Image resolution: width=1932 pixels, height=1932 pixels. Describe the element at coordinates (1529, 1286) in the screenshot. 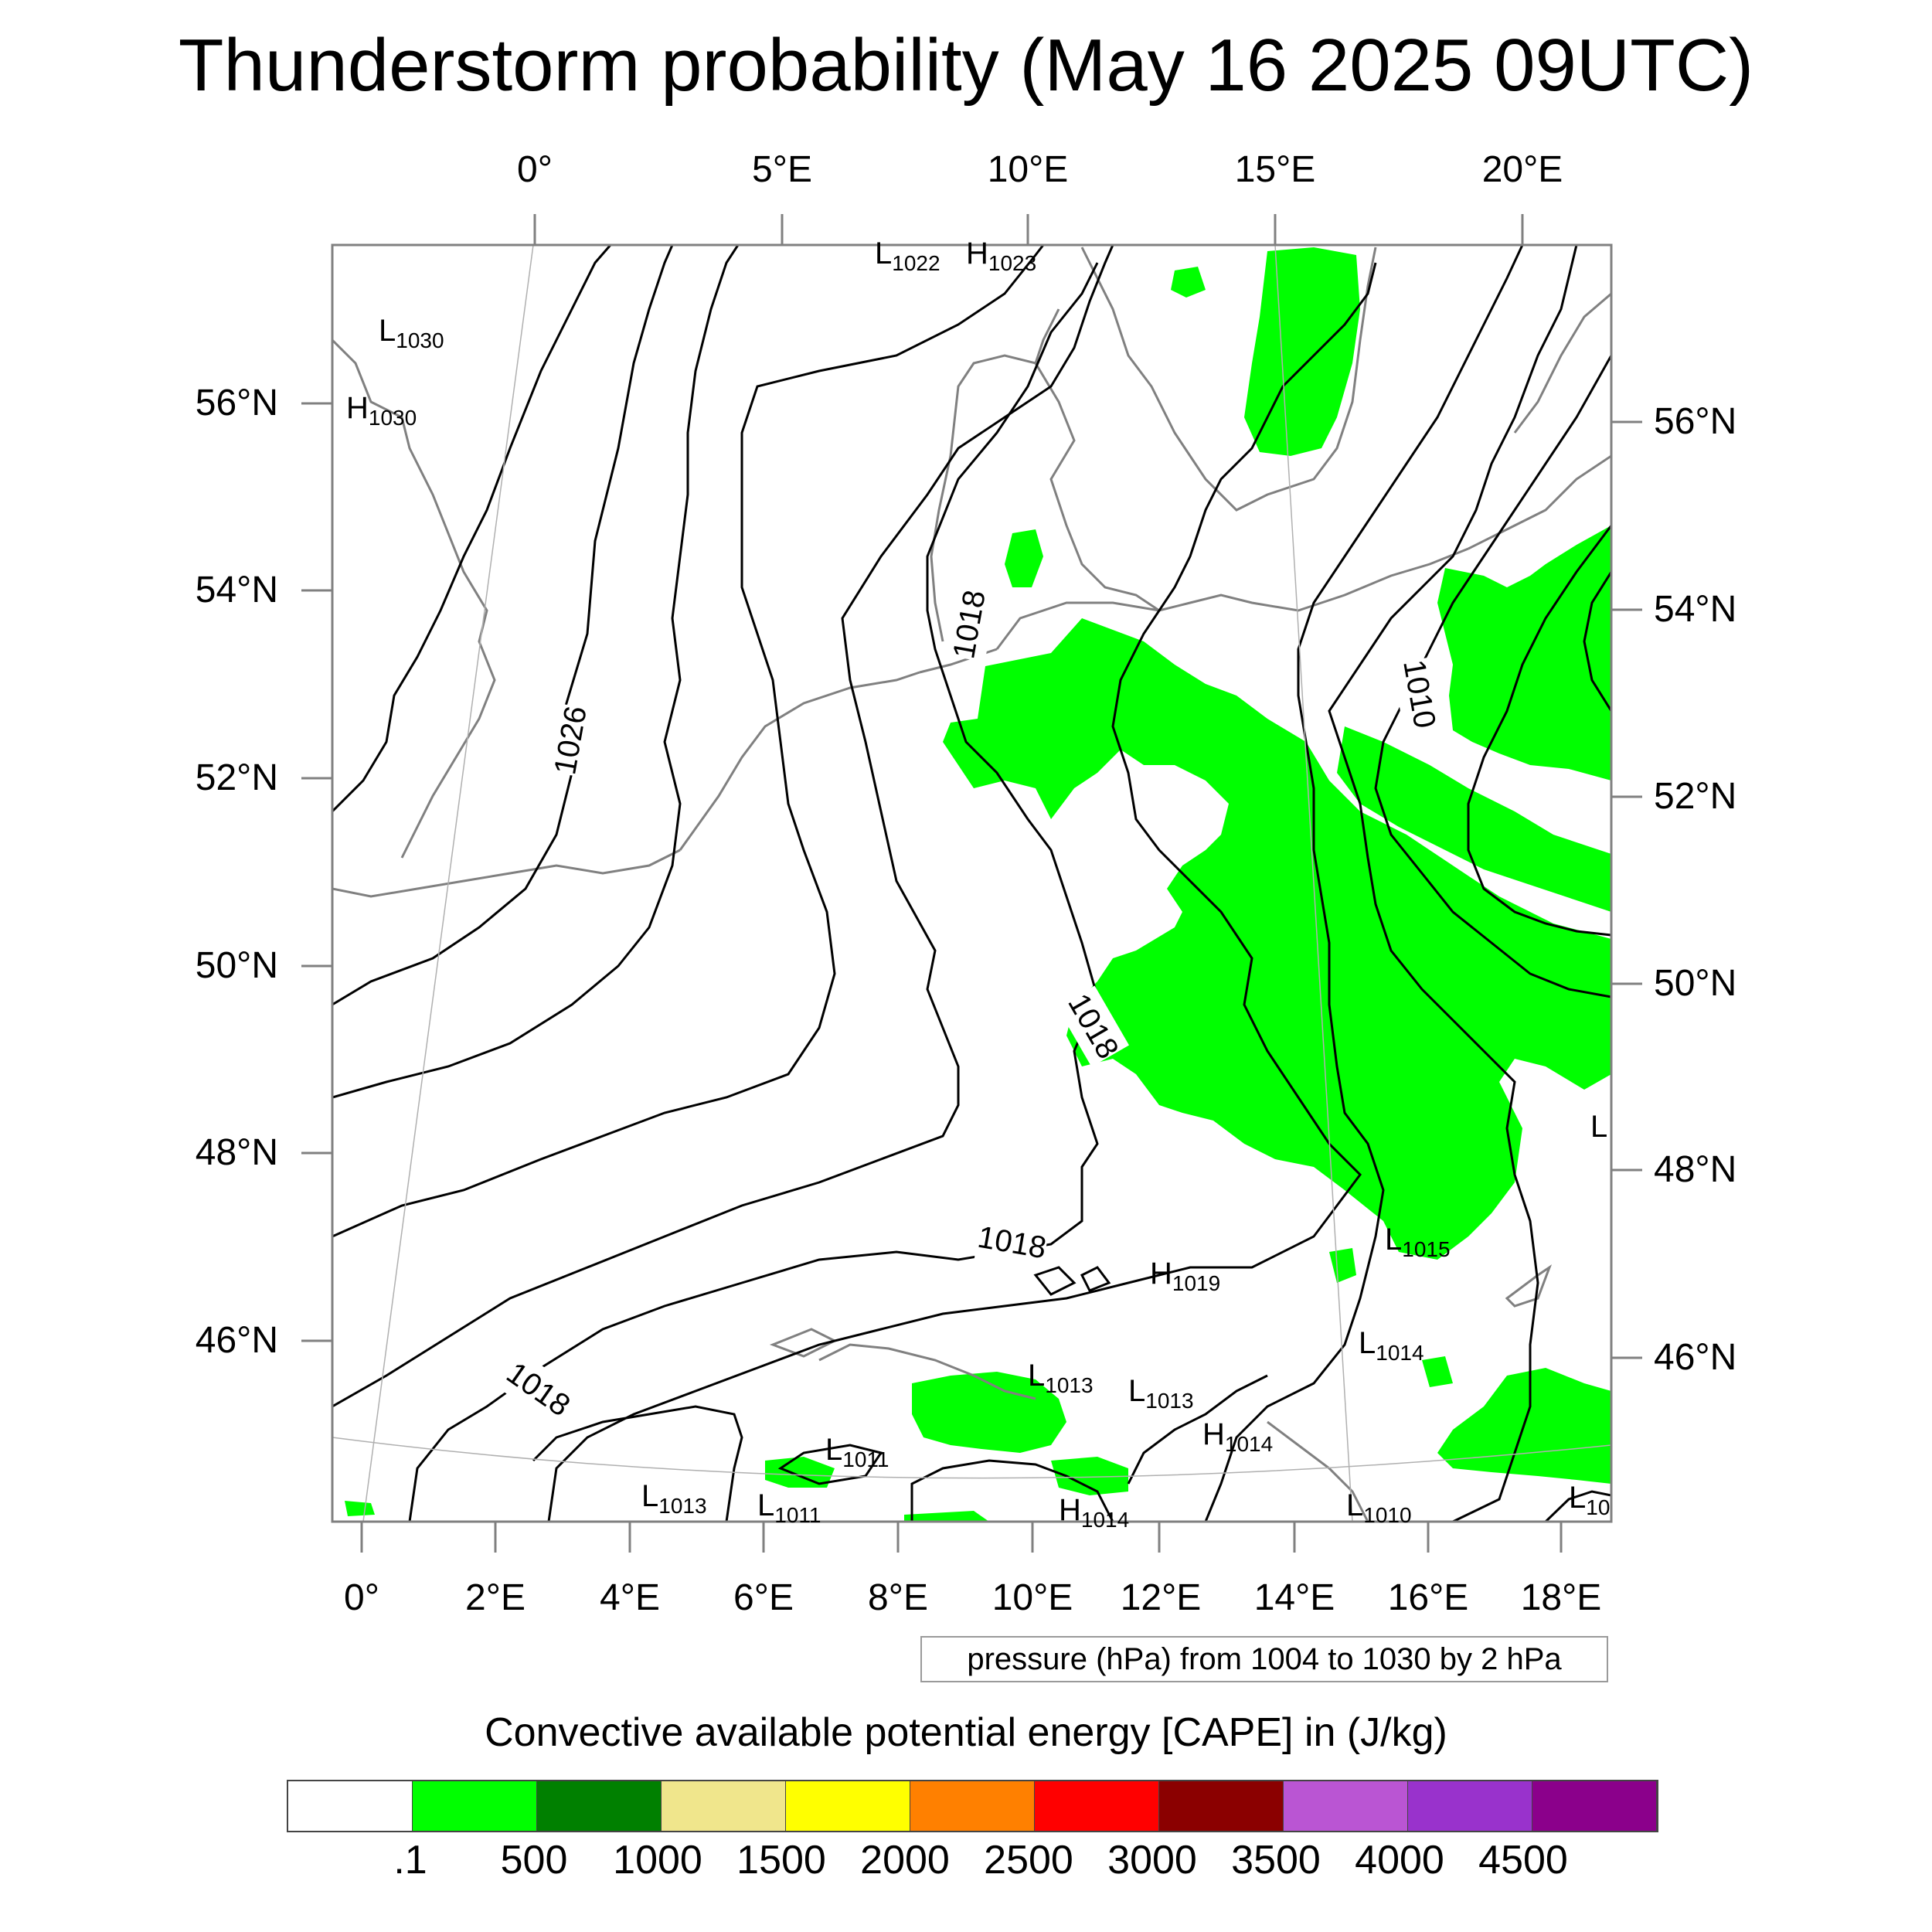

I see `border-lake` at that location.